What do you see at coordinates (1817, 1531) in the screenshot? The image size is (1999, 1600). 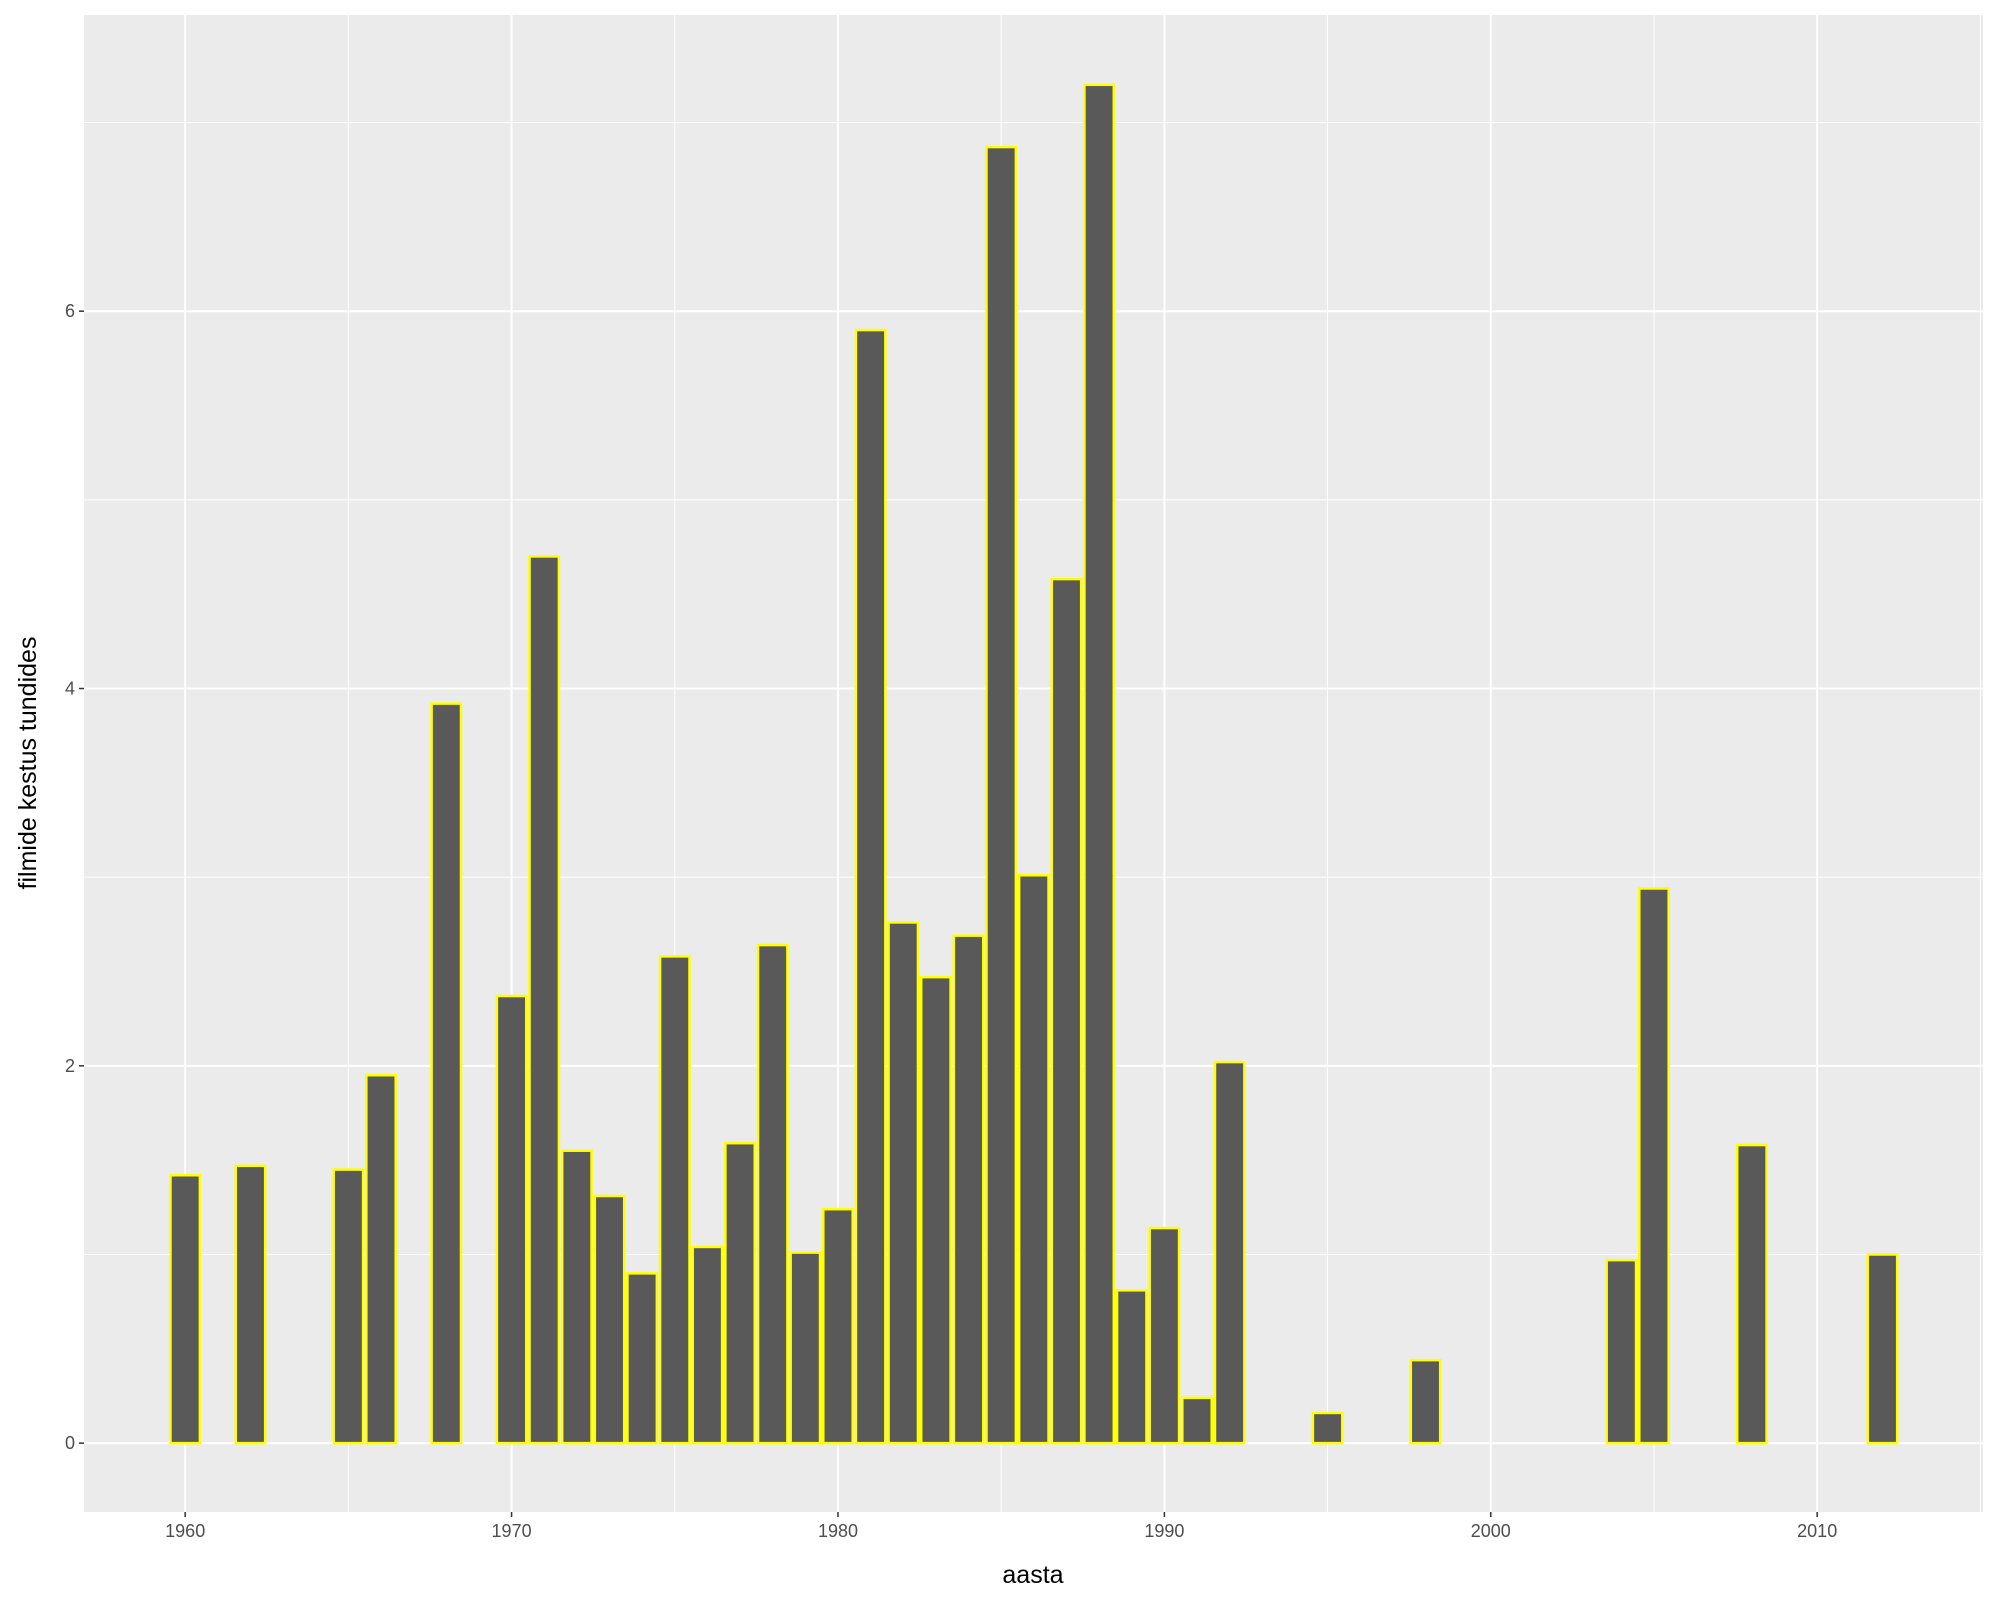 I see `x-tick-label: 2010` at bounding box center [1817, 1531].